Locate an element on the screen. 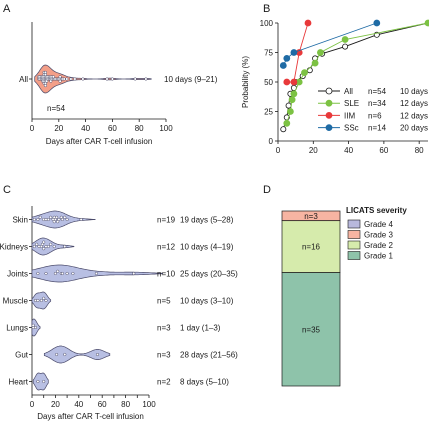 This screenshot has height=421, width=429. panel-c-category-label-muscle: Muscle is located at coordinates (16, 301).